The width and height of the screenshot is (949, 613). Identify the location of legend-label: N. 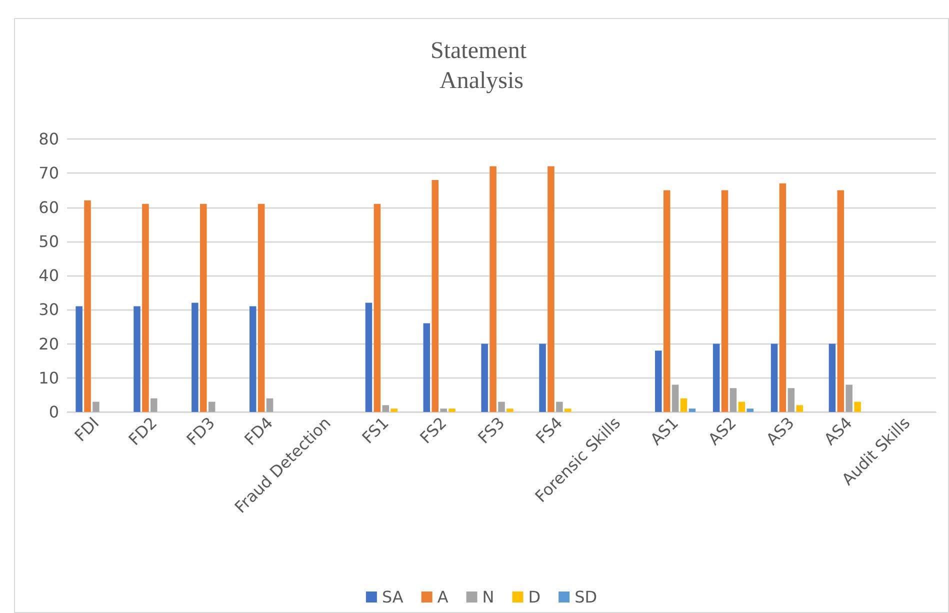
(488, 597).